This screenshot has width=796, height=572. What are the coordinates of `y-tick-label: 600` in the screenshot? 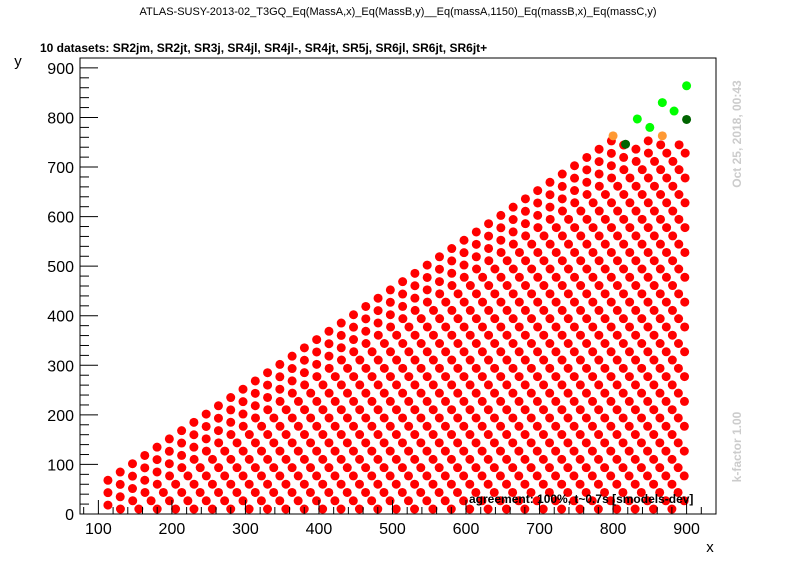 It's located at (60, 218).